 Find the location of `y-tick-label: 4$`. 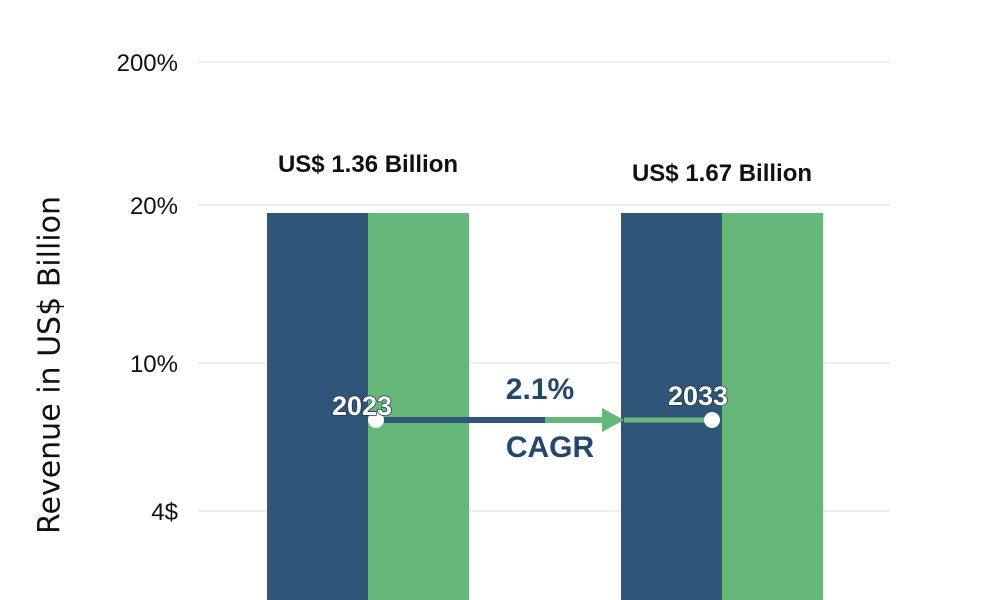

y-tick-label: 4$ is located at coordinates (164, 512).